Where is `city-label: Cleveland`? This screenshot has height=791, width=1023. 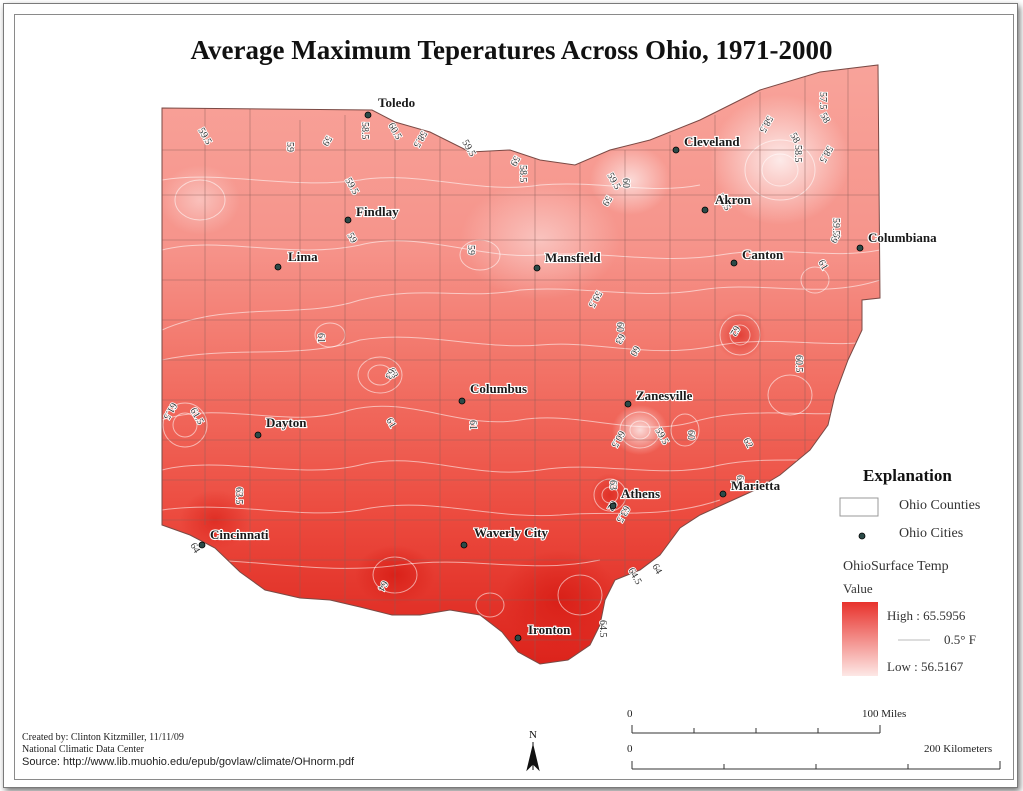 city-label: Cleveland is located at coordinates (712, 141).